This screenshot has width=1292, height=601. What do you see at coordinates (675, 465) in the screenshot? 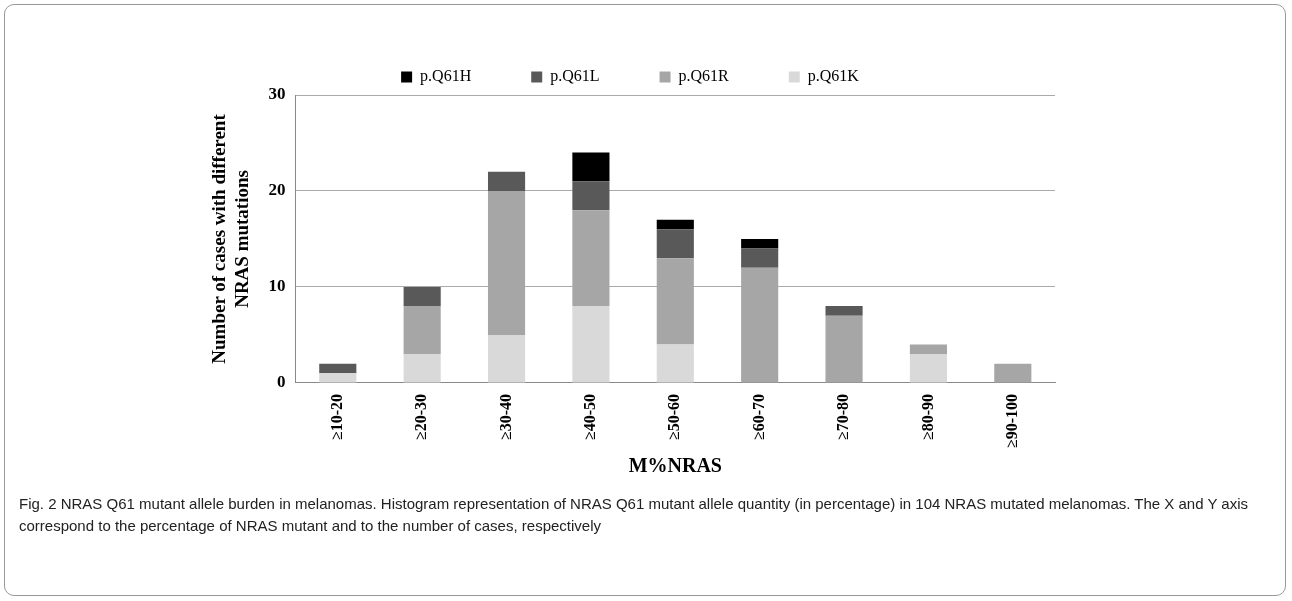
I see `x-axis-title: M%NRAS` at bounding box center [675, 465].